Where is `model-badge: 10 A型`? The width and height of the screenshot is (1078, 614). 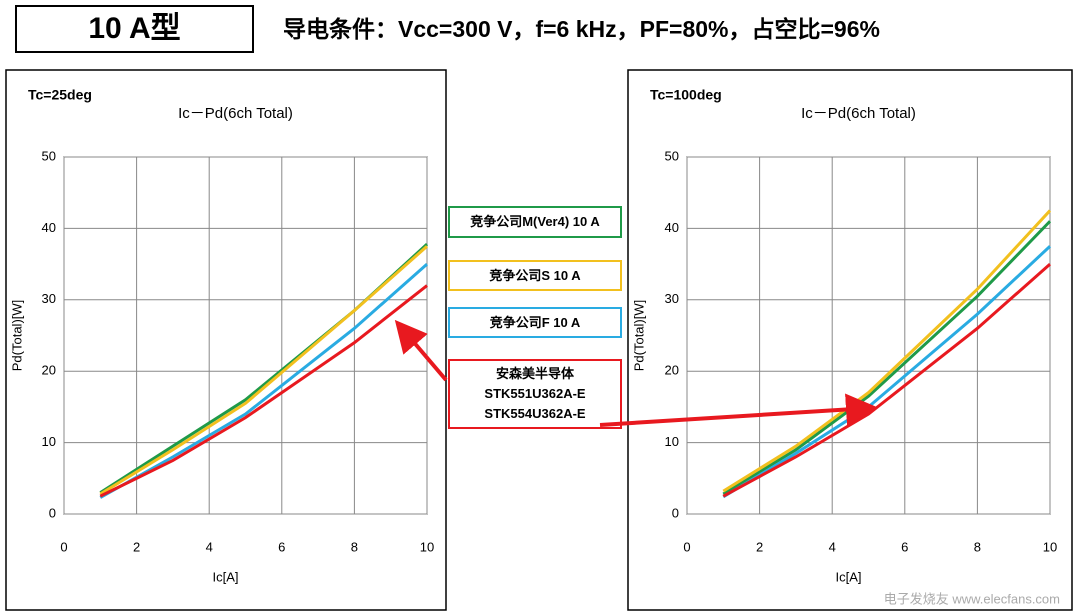 model-badge: 10 A型 is located at coordinates (134, 29).